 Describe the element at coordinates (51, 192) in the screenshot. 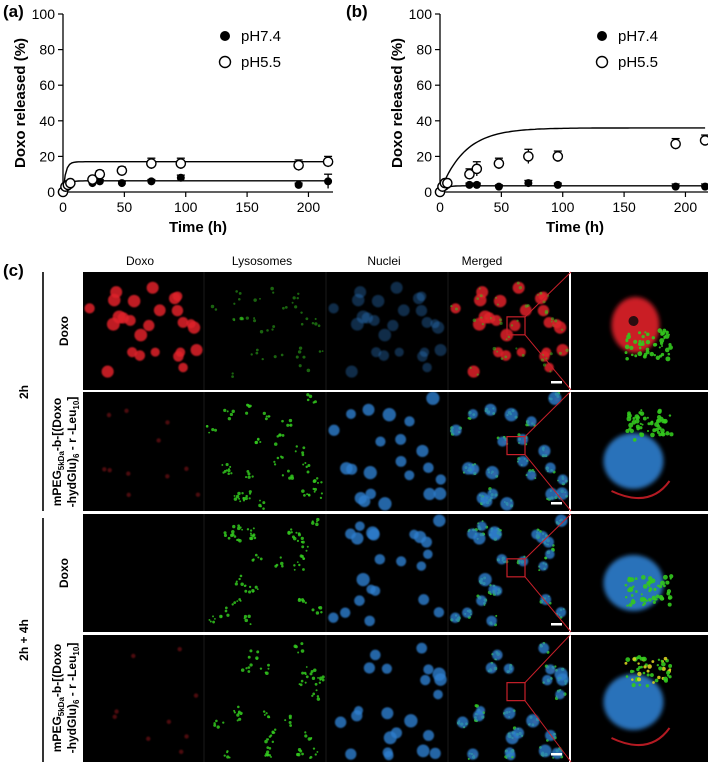

I see `y-tick-label: 0` at that location.